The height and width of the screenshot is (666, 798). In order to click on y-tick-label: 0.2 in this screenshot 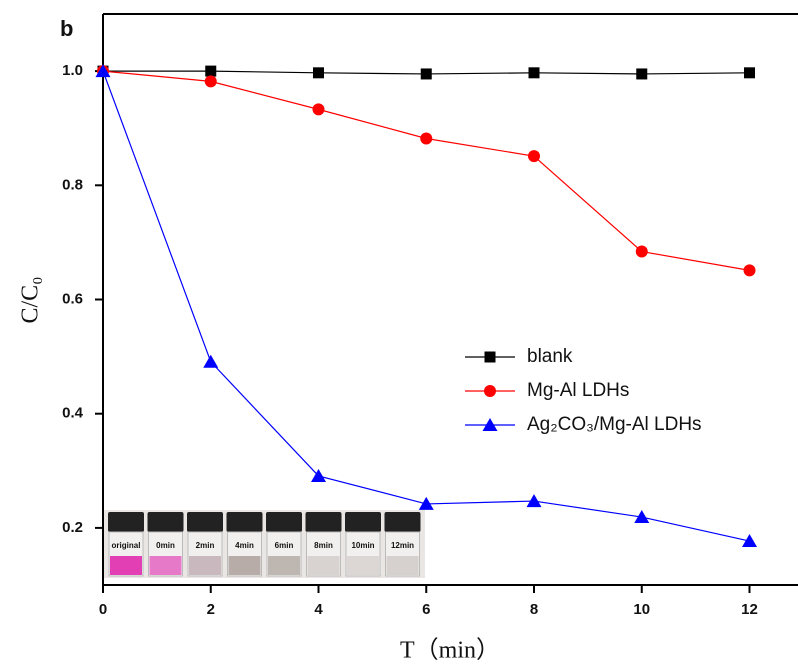, I will do `click(72, 527)`.